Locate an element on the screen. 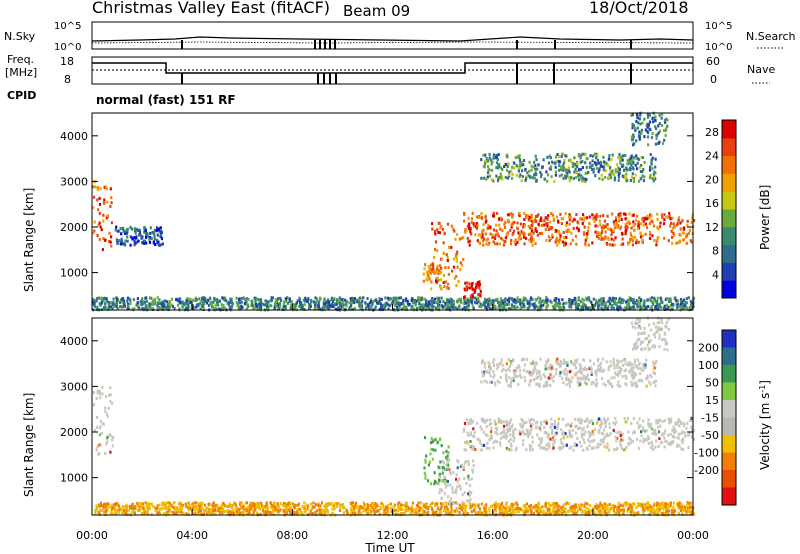  noise-panel is located at coordinates (392, 35).